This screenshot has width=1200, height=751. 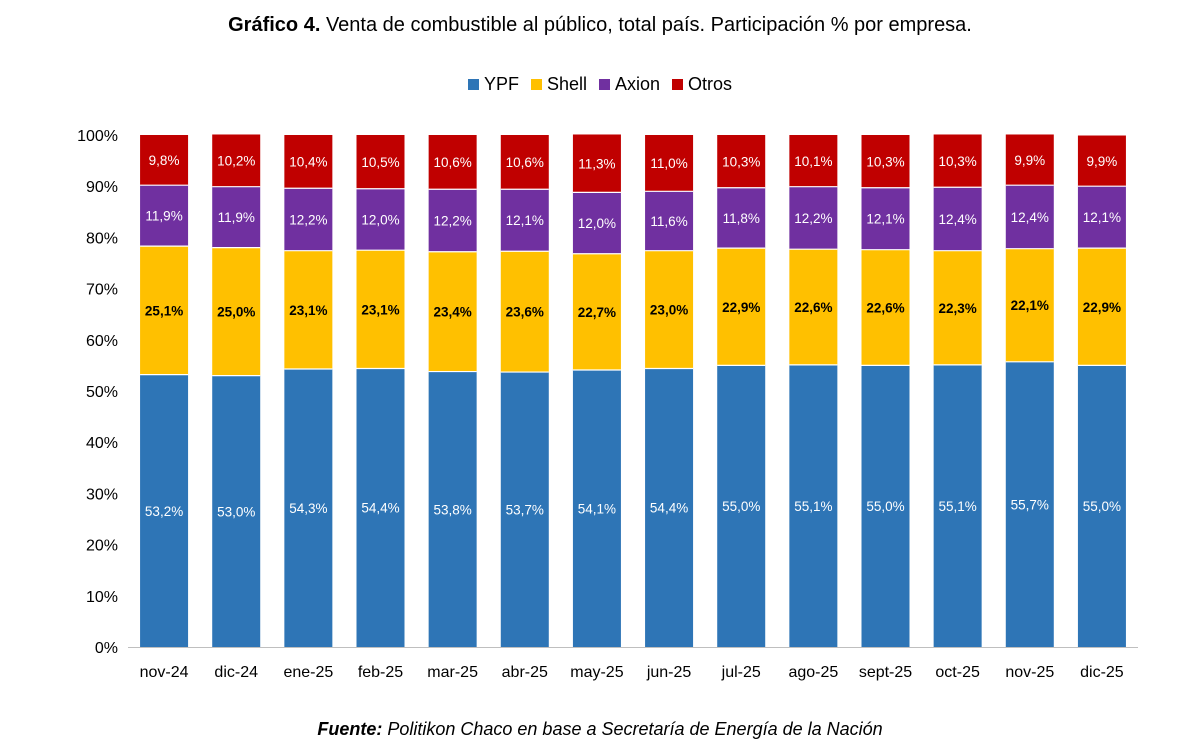 I want to click on data-label-shell: 22,7%, so click(x=597, y=312).